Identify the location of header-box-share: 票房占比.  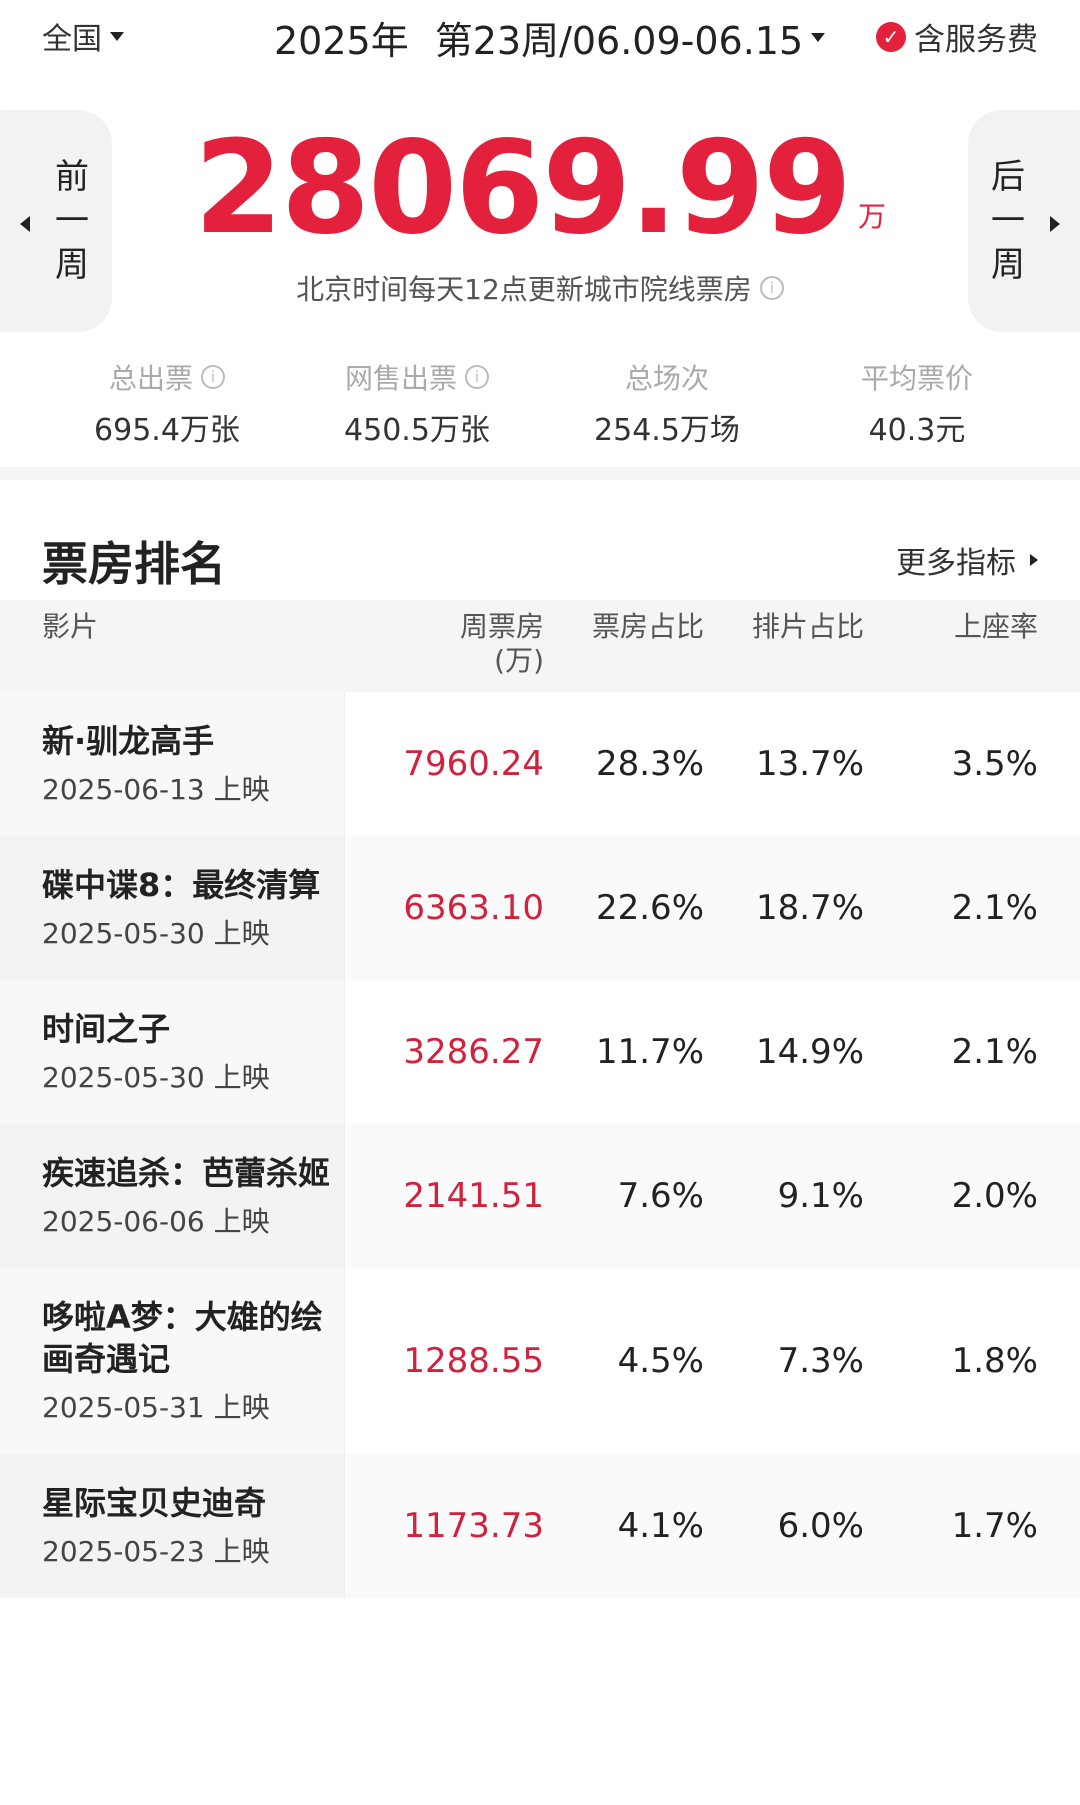
(647, 626).